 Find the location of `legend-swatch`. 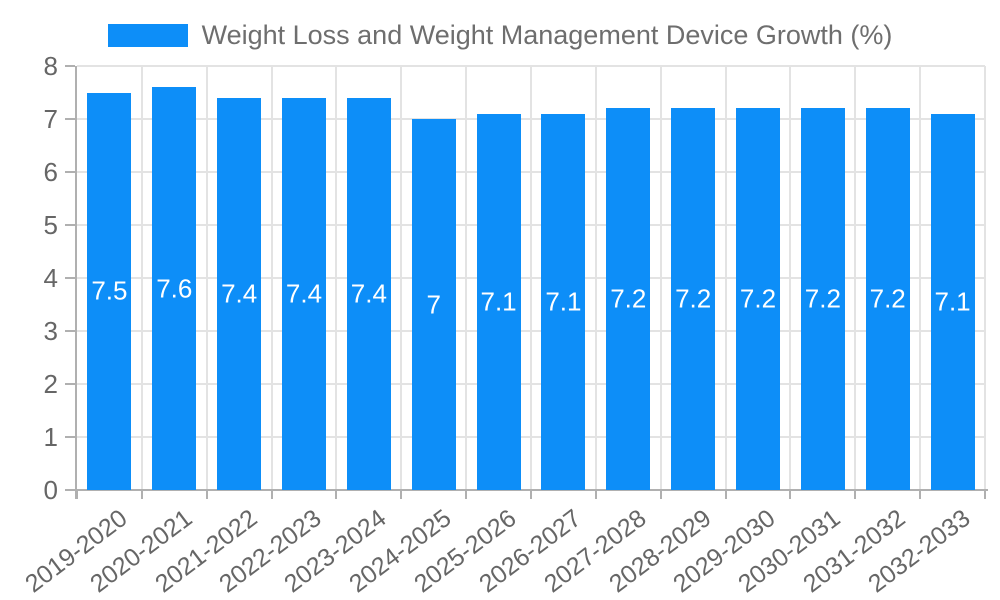

legend-swatch is located at coordinates (147, 35).